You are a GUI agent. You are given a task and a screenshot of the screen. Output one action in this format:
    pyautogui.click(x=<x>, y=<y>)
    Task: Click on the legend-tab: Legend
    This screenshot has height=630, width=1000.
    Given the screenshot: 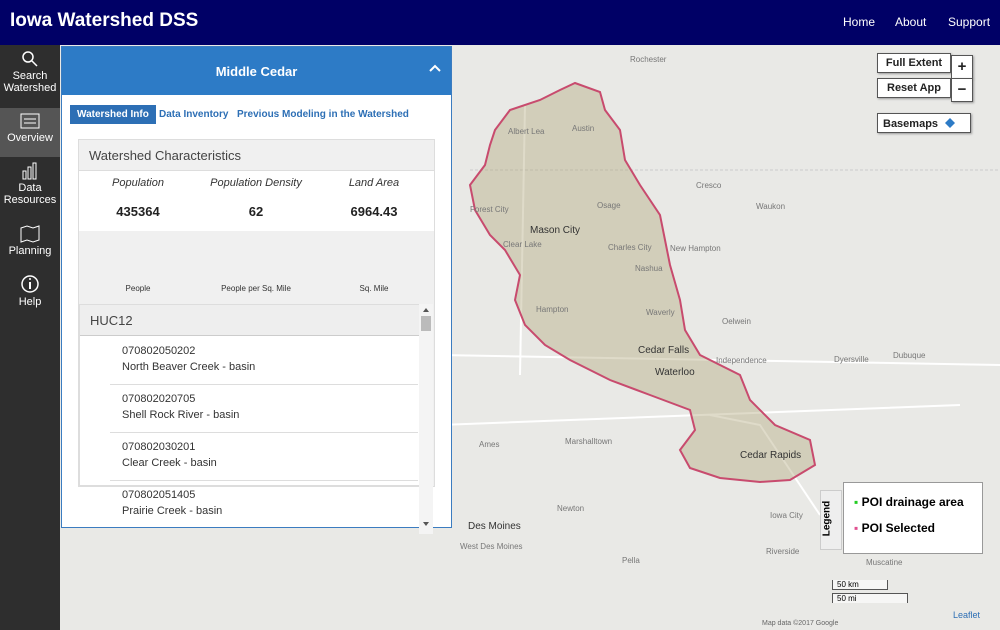 What is the action you would take?
    pyautogui.click(x=831, y=520)
    